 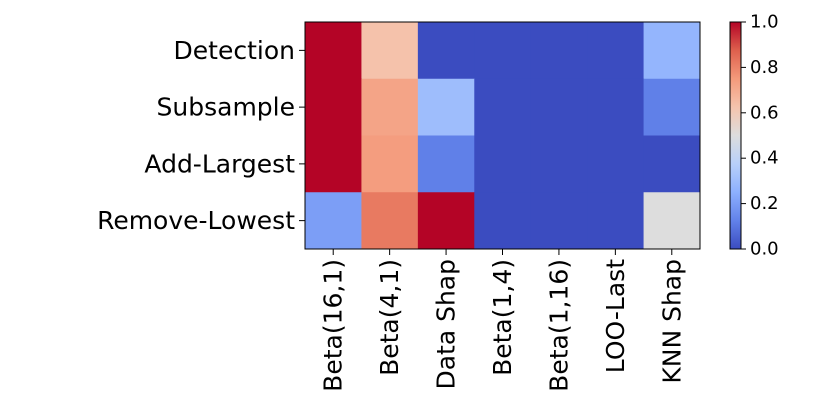 What do you see at coordinates (764, 22) in the screenshot?
I see `colorbar-tick-label: 1.0` at bounding box center [764, 22].